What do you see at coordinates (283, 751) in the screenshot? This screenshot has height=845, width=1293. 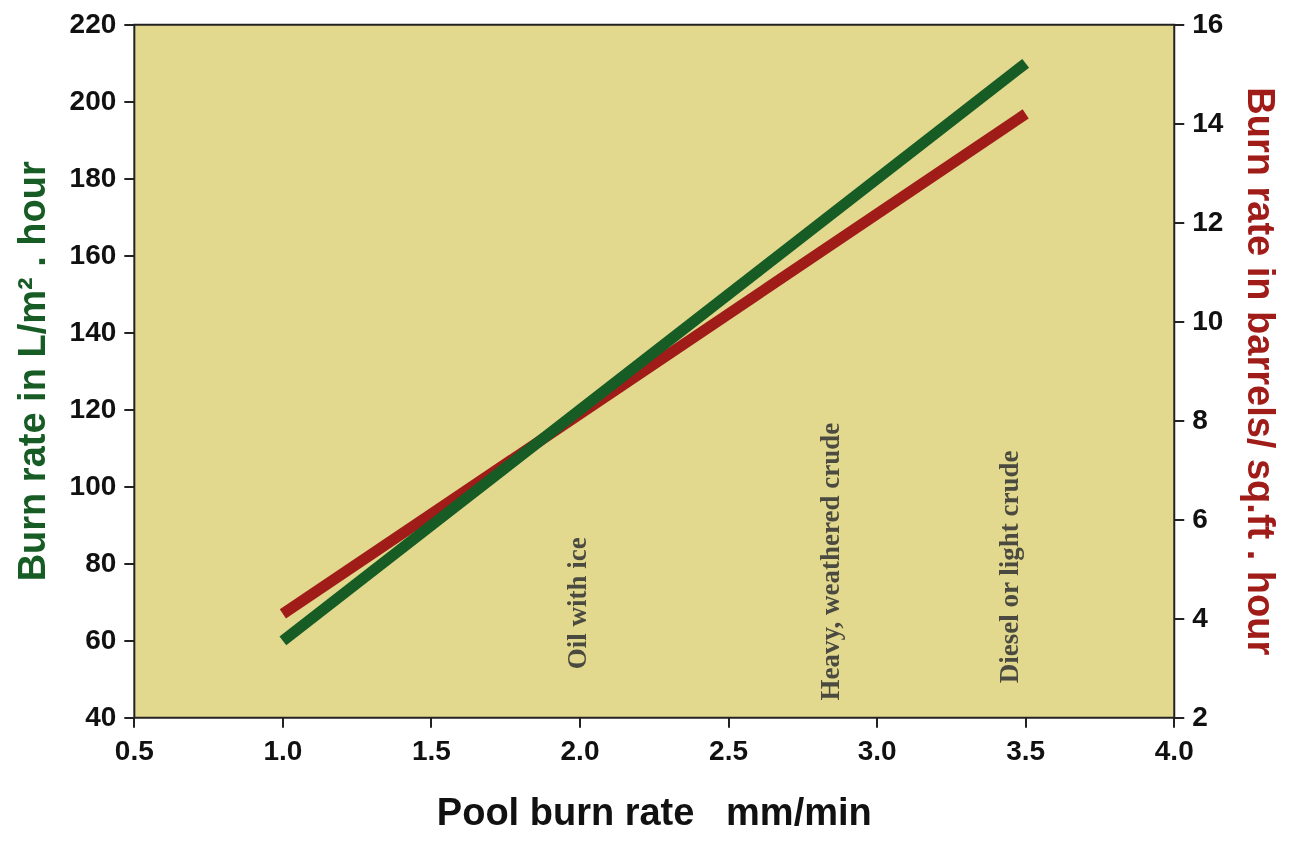 I see `x-tick-label: 1.0` at bounding box center [283, 751].